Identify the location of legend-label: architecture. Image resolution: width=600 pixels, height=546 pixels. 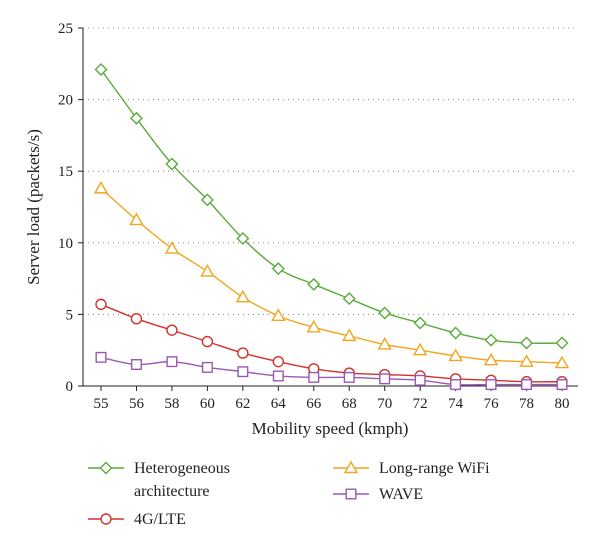
(172, 491).